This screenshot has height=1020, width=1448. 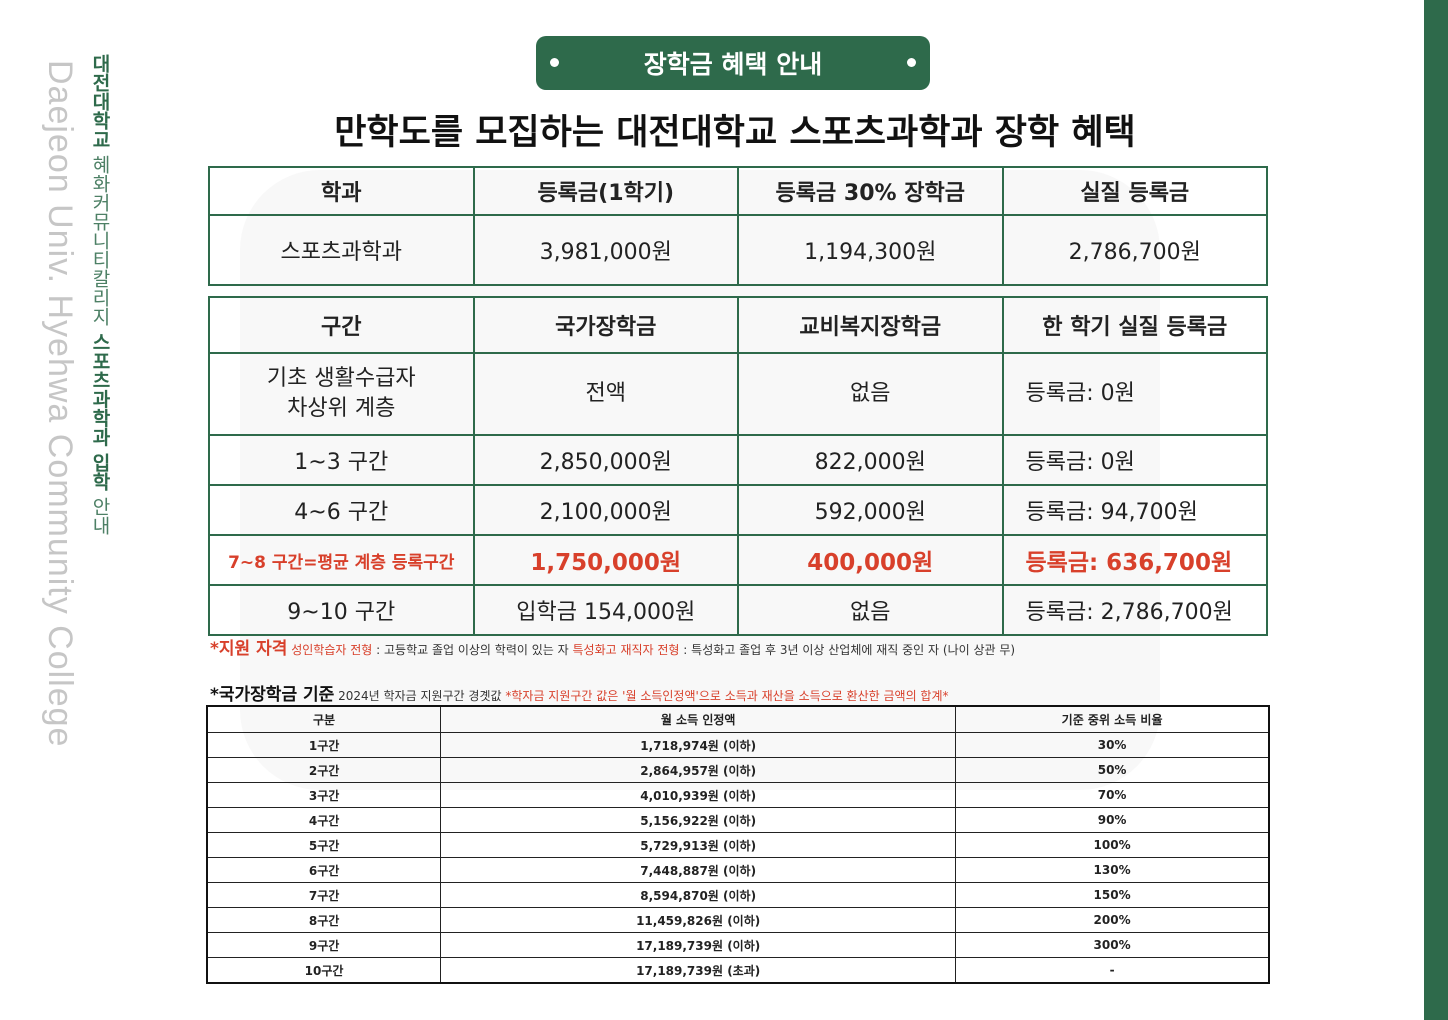 I want to click on header-cell: 등록금 30% 장학금, so click(x=870, y=191).